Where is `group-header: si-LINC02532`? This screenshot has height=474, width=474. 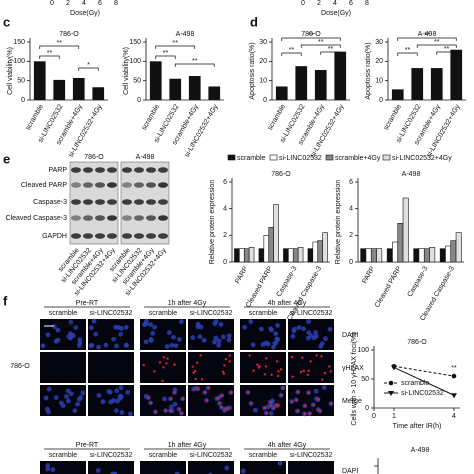
group-header: si-LINC02532 is located at coordinates (211, 455).